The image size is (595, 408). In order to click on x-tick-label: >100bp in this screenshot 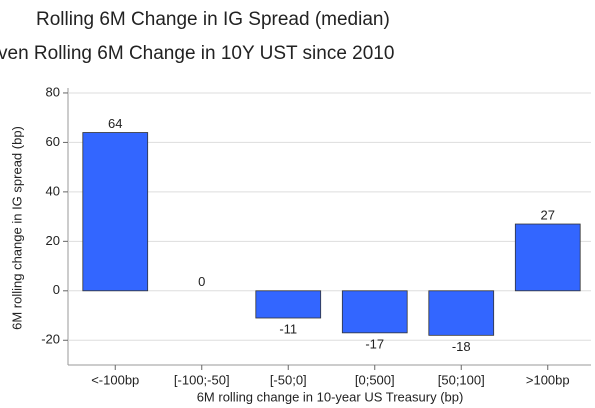, I will do `click(548, 379)`.